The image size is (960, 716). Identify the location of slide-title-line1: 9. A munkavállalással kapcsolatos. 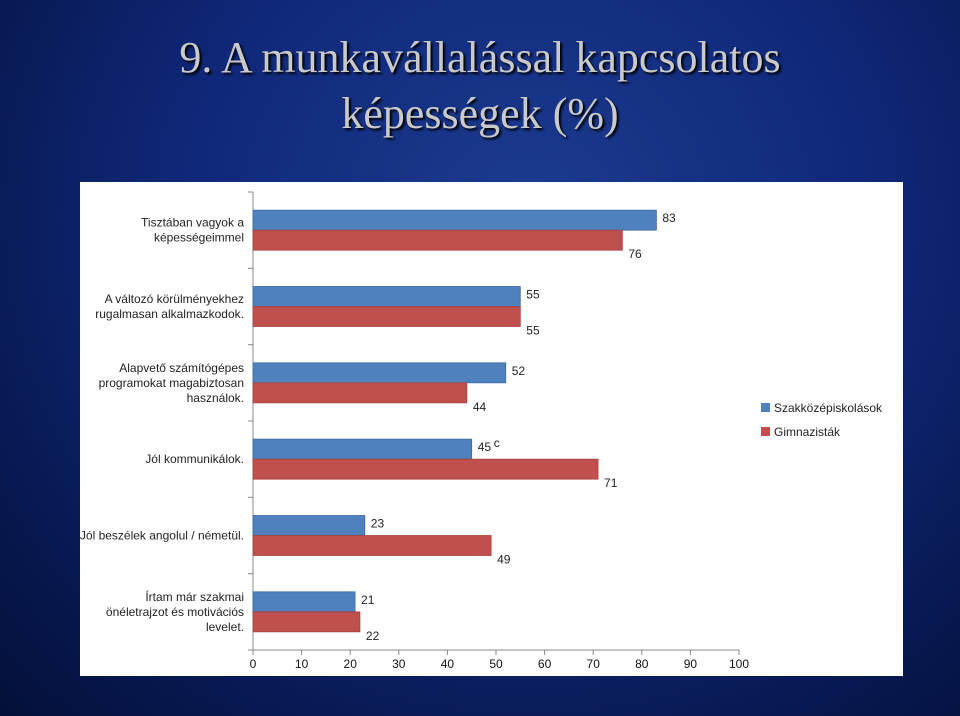
(480, 57).